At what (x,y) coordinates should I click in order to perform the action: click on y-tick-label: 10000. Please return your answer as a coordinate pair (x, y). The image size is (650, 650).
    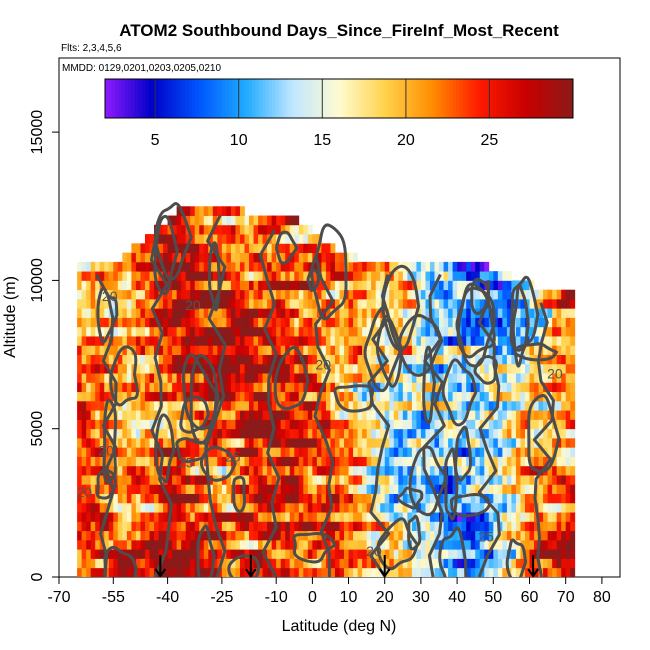
    Looking at the image, I should click on (37, 280).